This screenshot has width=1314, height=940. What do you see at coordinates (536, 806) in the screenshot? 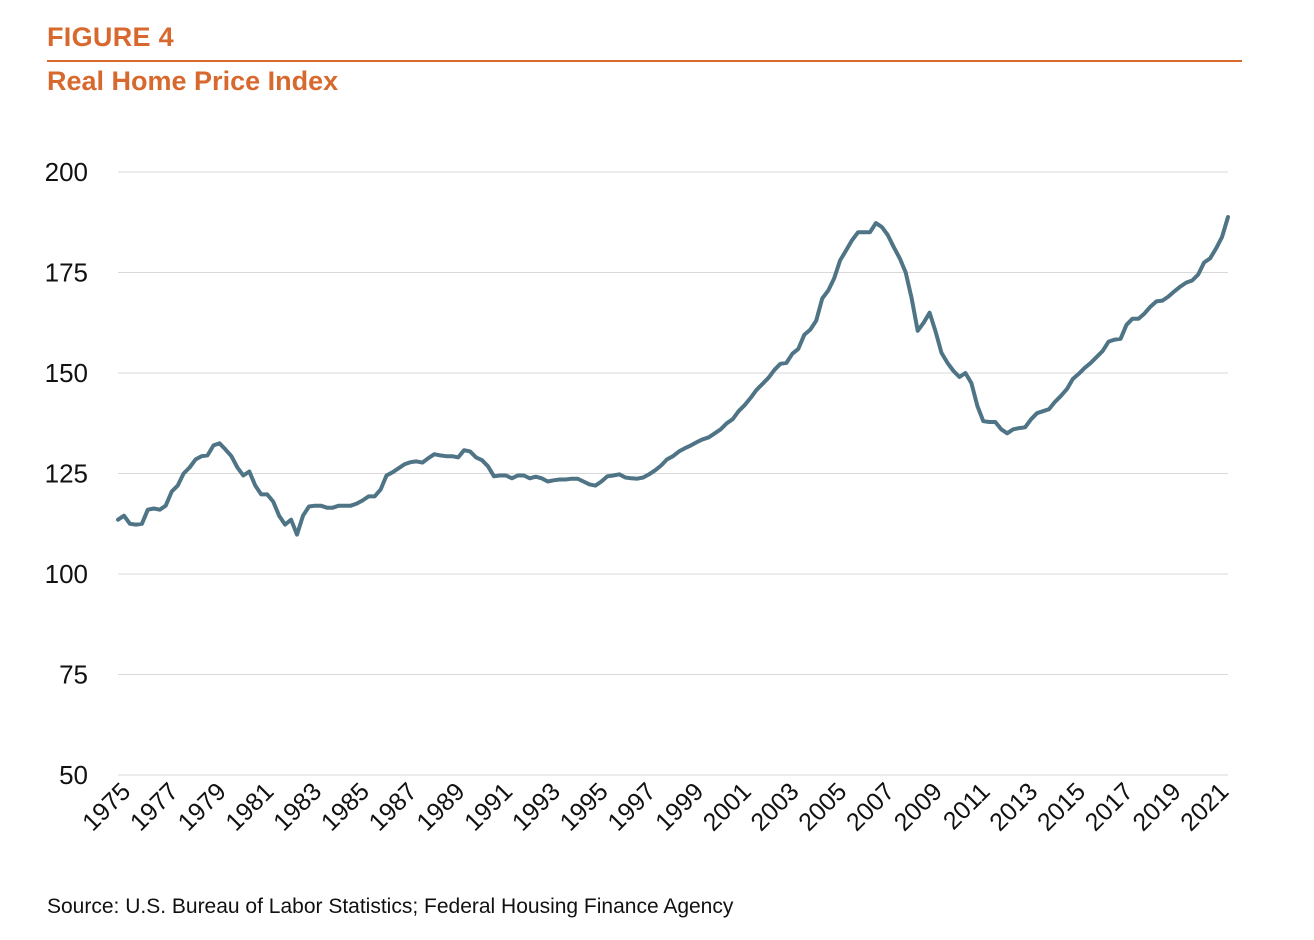
I see `x-tick-label: 1993` at bounding box center [536, 806].